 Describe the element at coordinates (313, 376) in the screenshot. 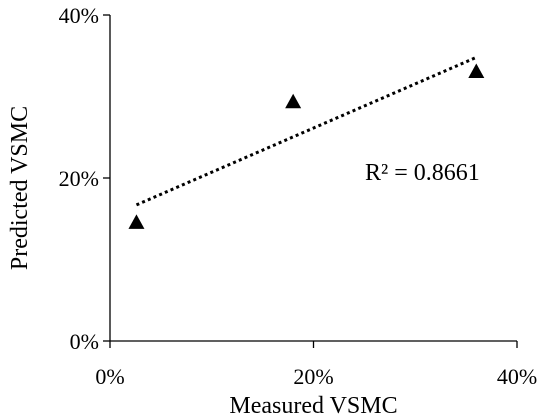

I see `x-tick-label: 20%` at that location.